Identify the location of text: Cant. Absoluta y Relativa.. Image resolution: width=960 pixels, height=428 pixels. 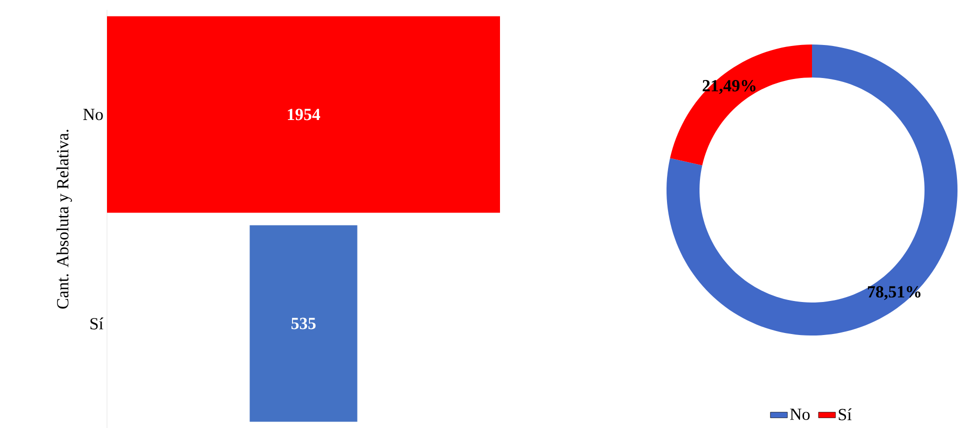
(64, 219).